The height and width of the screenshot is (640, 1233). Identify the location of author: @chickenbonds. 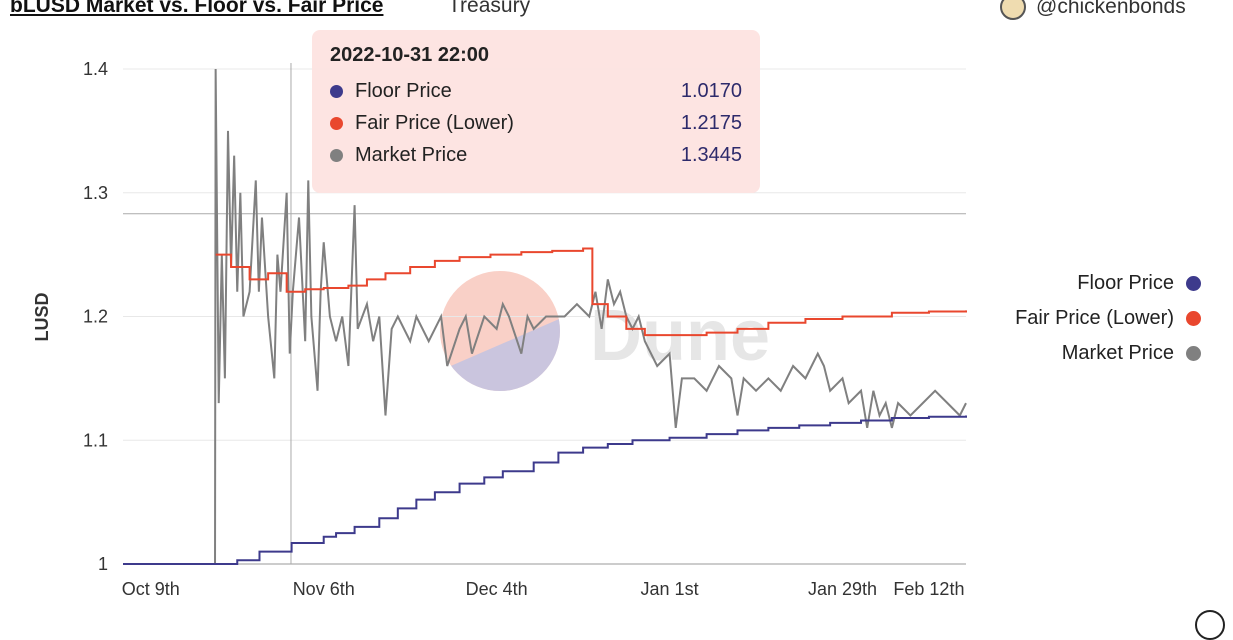
(1093, 10).